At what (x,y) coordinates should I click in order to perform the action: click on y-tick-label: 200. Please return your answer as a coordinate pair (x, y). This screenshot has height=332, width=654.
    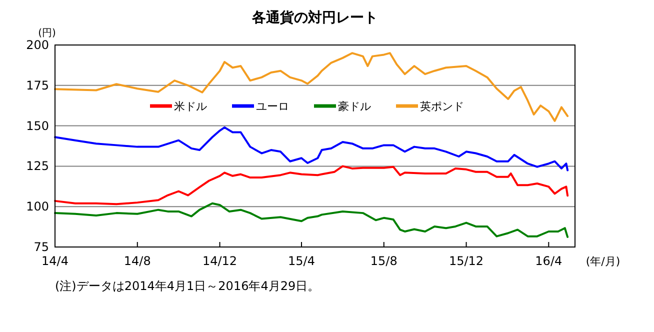
    Looking at the image, I should click on (37, 45).